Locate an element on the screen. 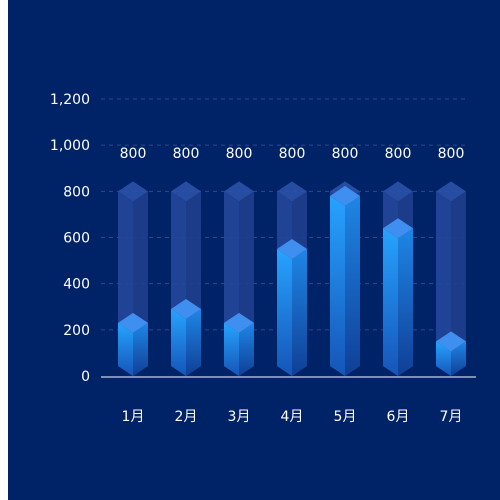 The width and height of the screenshot is (500, 500). y-tick-label: 1,000 is located at coordinates (70, 146).